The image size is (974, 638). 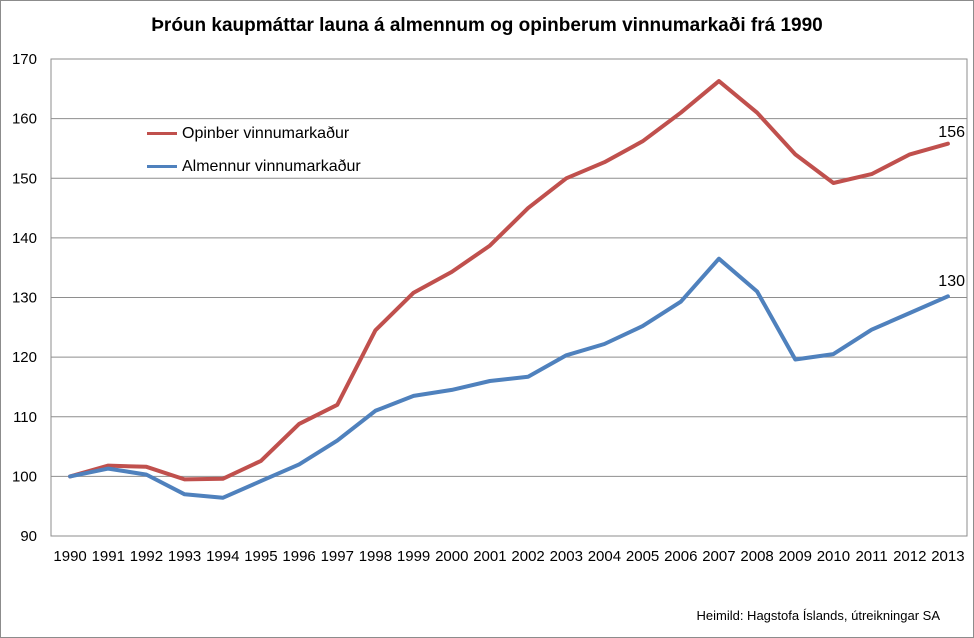 I want to click on y-tick-label-130: 130, so click(x=24, y=298).